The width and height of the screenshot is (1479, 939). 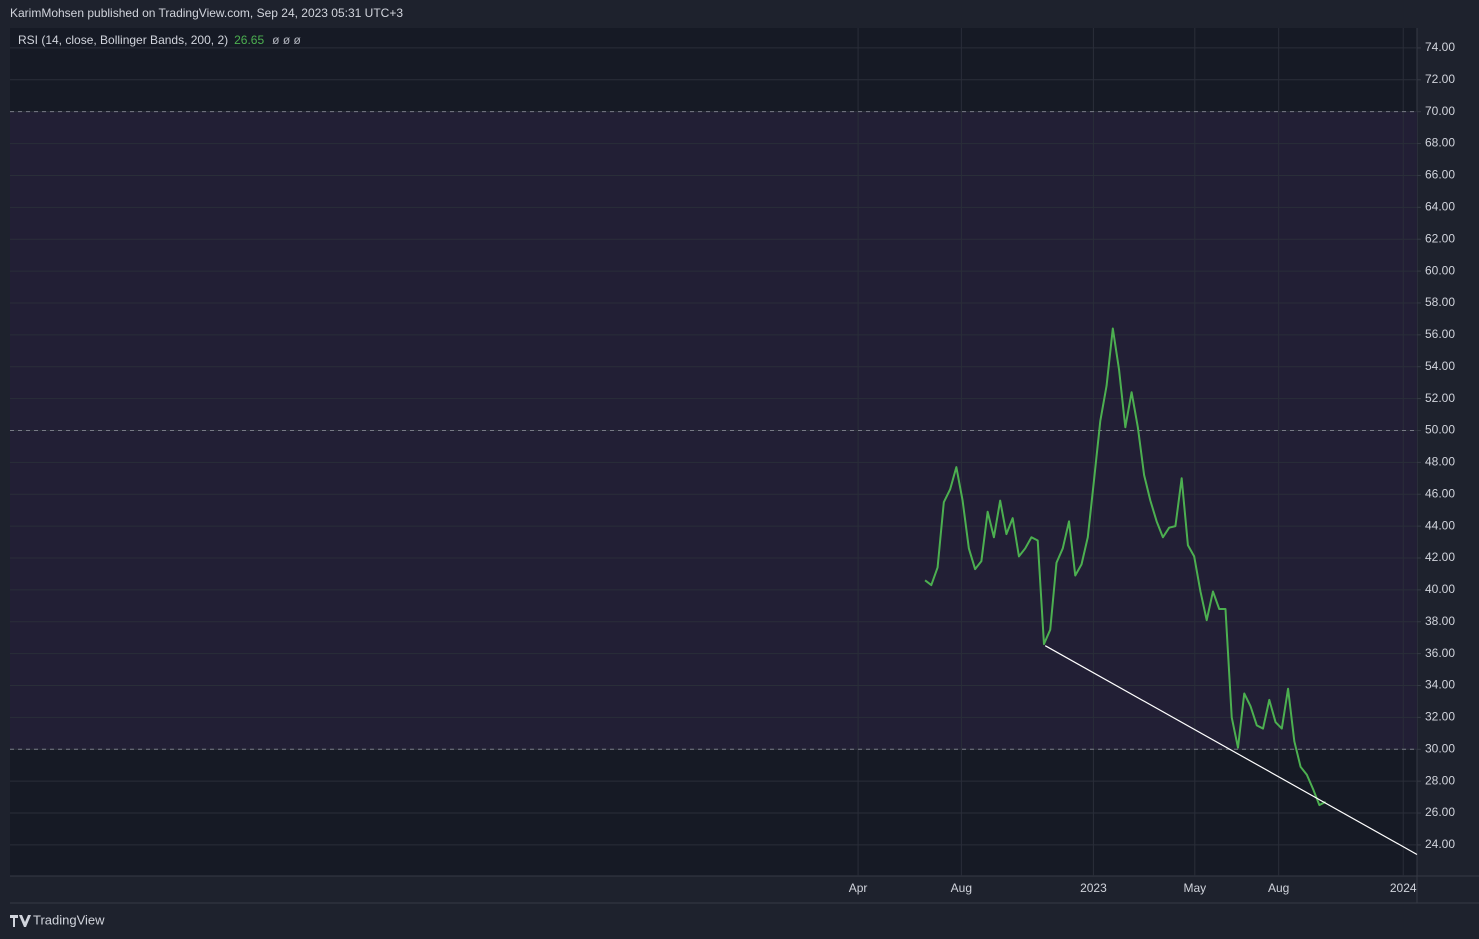 I want to click on x-tick-label: May, so click(x=1194, y=888).